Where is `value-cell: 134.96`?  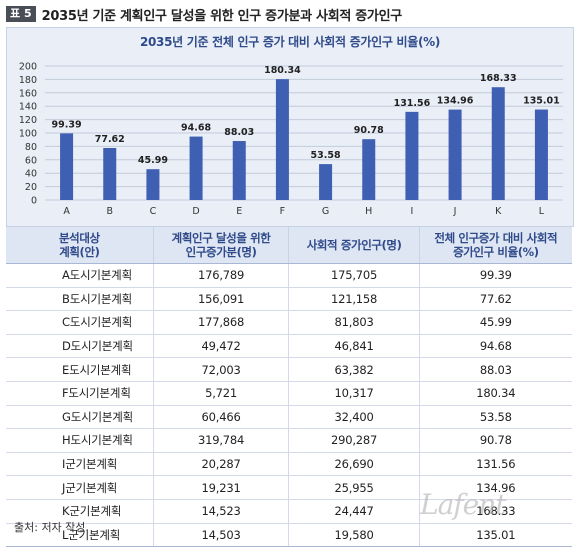 value-cell: 134.96 is located at coordinates (495, 487).